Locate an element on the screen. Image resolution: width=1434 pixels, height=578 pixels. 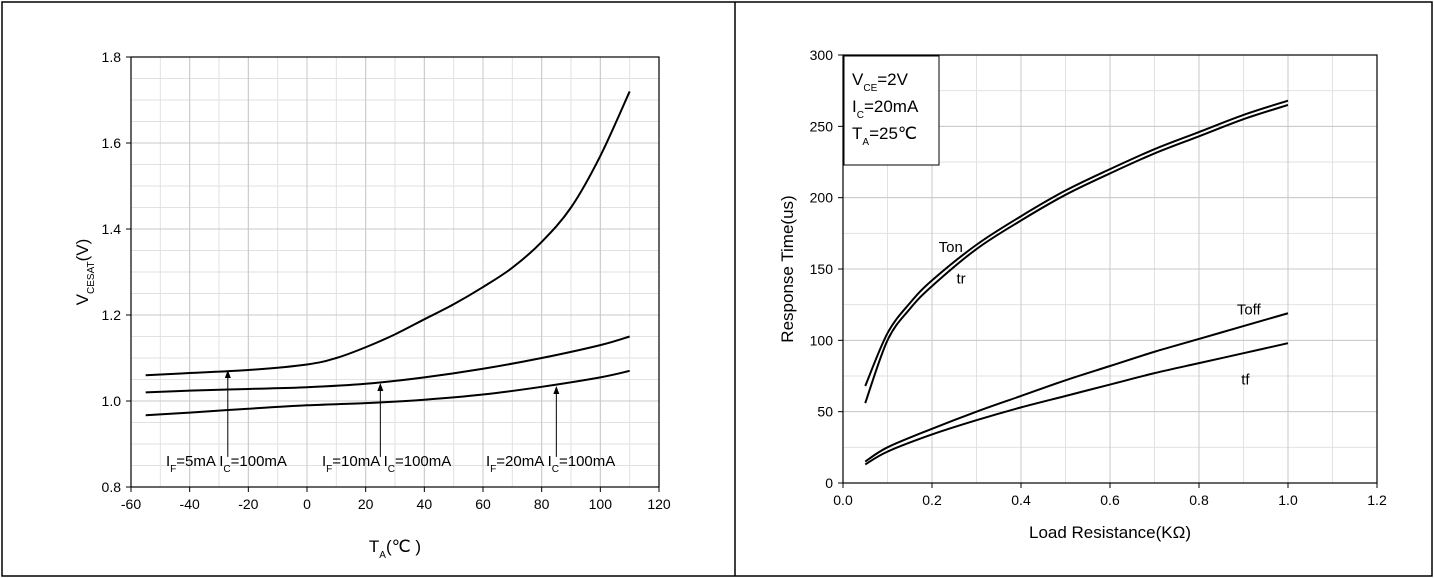
x-tick-label: 60 is located at coordinates (483, 504).